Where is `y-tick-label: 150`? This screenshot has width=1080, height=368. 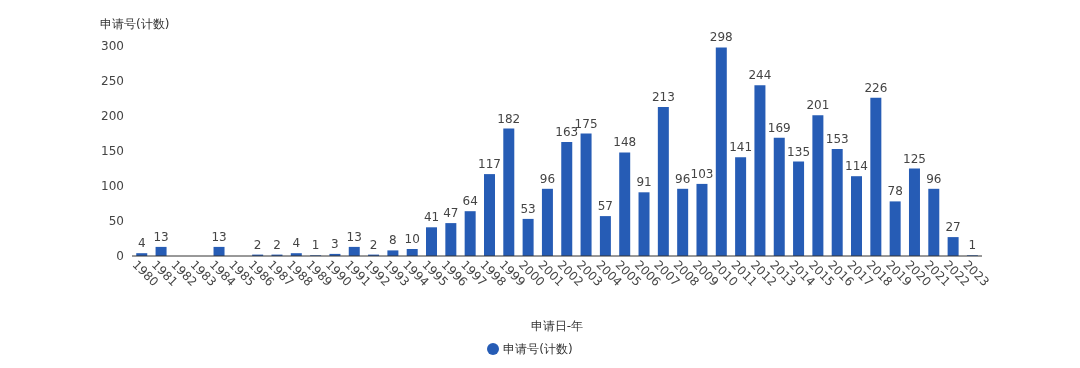
y-tick-label: 150 is located at coordinates (112, 151).